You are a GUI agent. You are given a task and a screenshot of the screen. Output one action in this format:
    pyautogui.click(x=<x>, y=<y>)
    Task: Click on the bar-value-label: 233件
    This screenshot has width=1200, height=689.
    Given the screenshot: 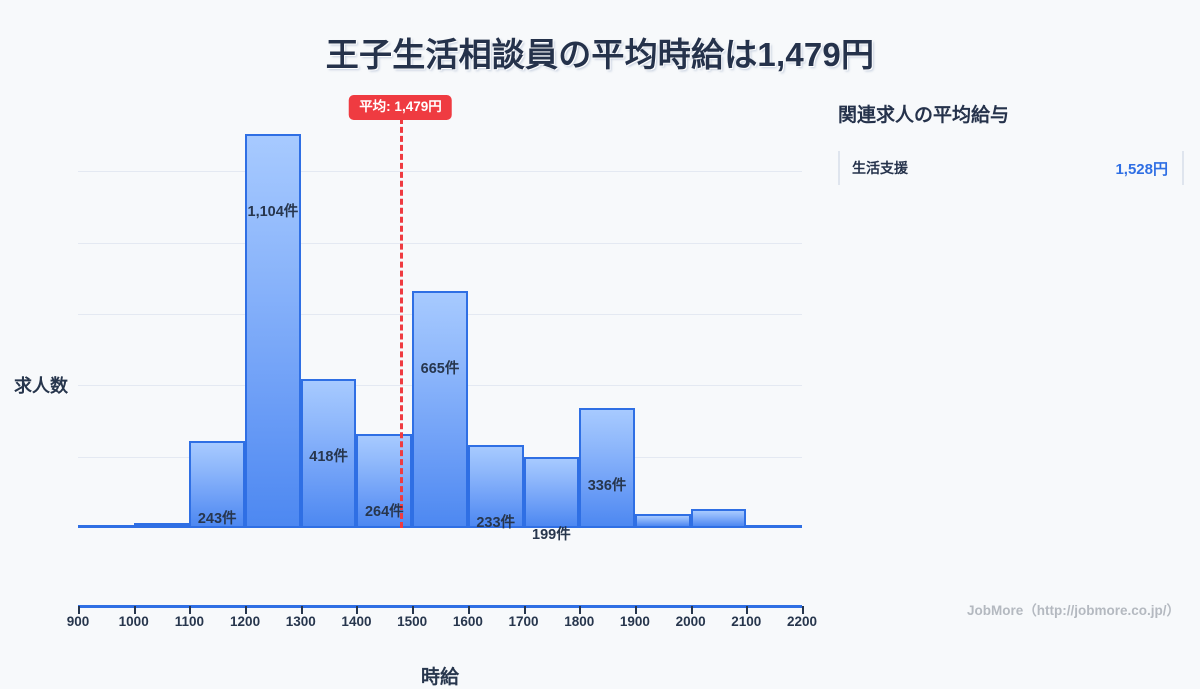 What is the action you would take?
    pyautogui.click(x=496, y=522)
    